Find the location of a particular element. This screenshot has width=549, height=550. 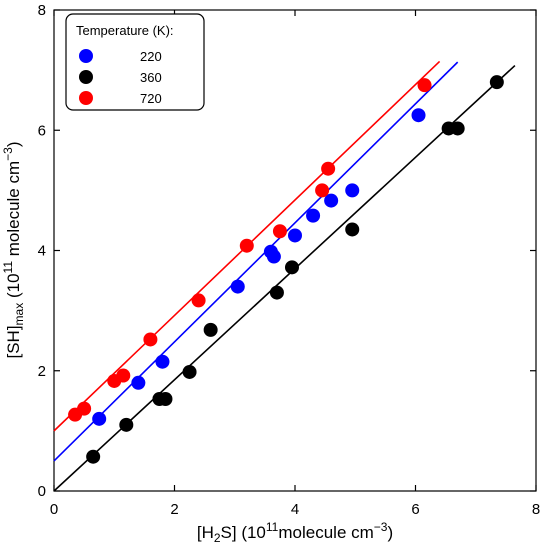

legend: Temperature (K): 220 360 720 is located at coordinates (135, 62).